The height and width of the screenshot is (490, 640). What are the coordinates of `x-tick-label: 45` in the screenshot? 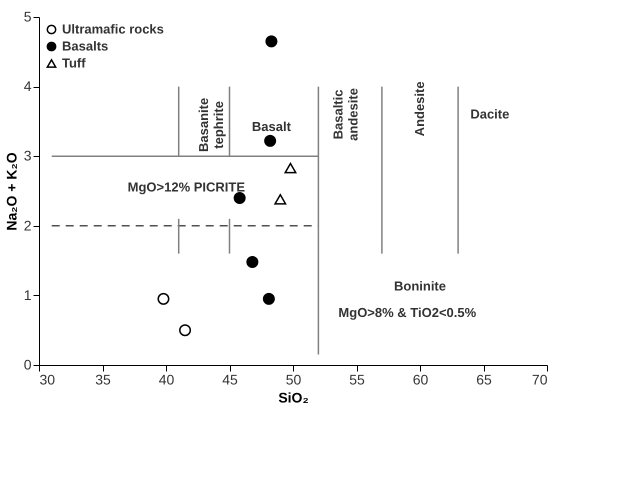 It's located at (230, 380).